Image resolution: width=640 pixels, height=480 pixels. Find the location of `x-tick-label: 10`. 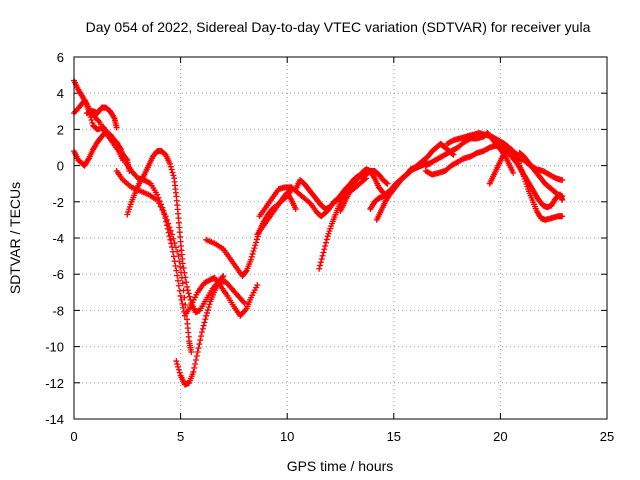

x-tick-label: 10 is located at coordinates (287, 436).